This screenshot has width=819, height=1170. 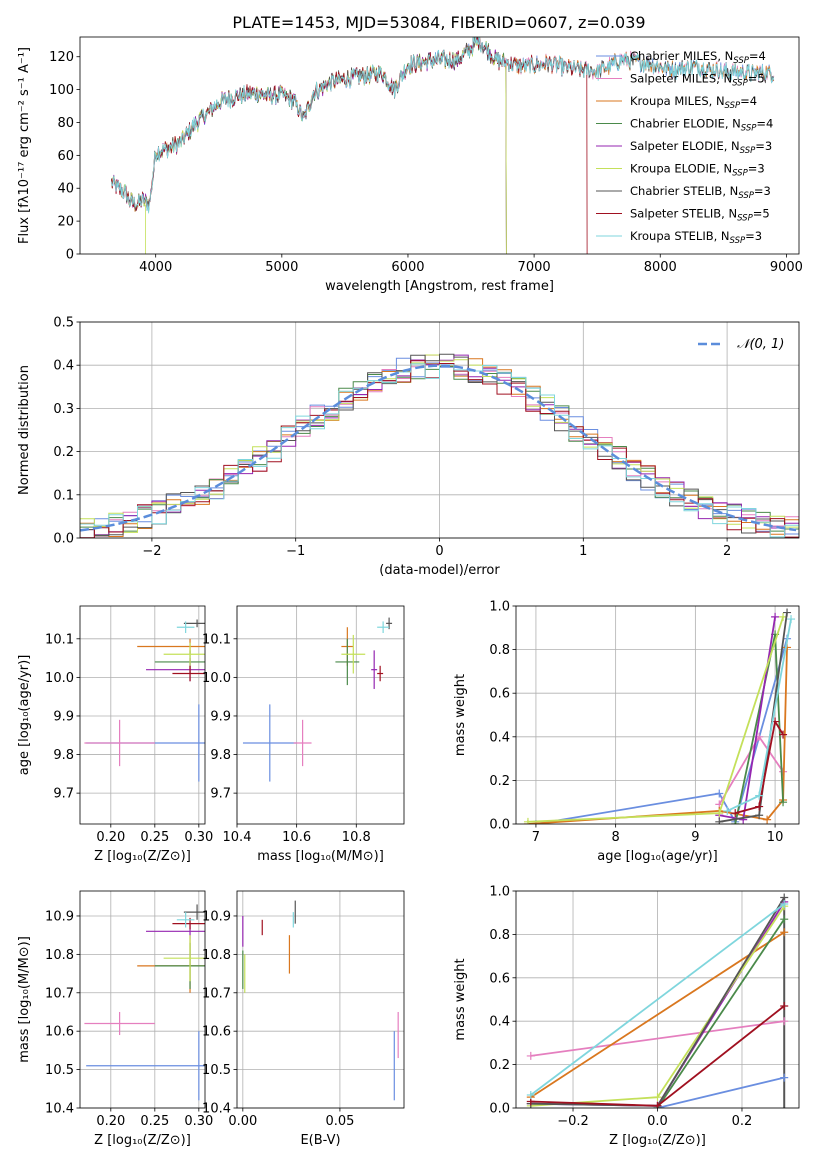 I want to click on x-tick-label: 4000, so click(x=155, y=267).